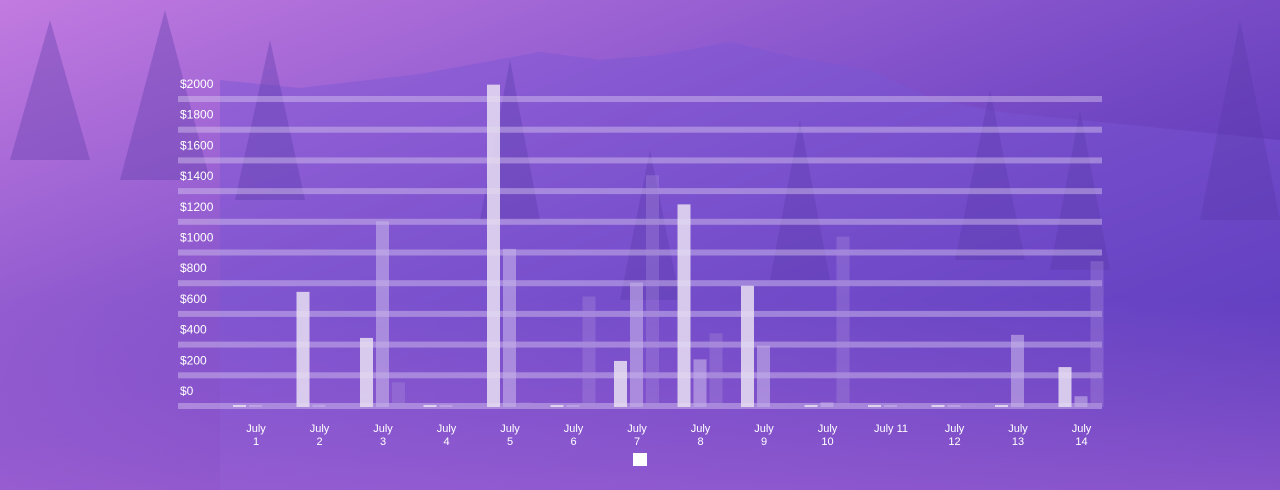 This screenshot has width=1280, height=490. What do you see at coordinates (187, 391) in the screenshot?
I see `y-tick-label: $0` at bounding box center [187, 391].